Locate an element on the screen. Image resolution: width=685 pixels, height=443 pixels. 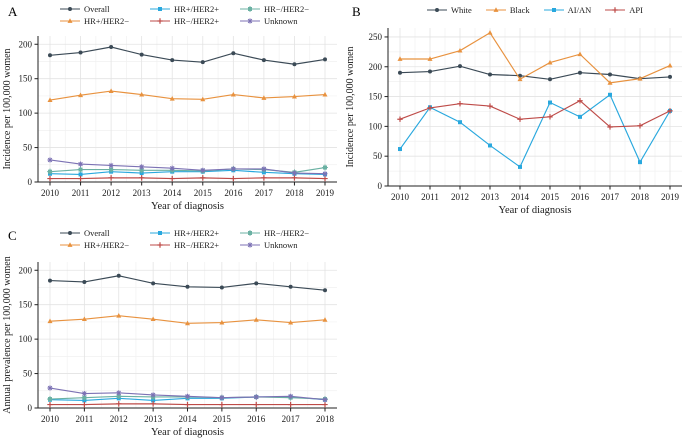
svg-text: Incidence per 100,000 women is located at coordinates (7, 108).